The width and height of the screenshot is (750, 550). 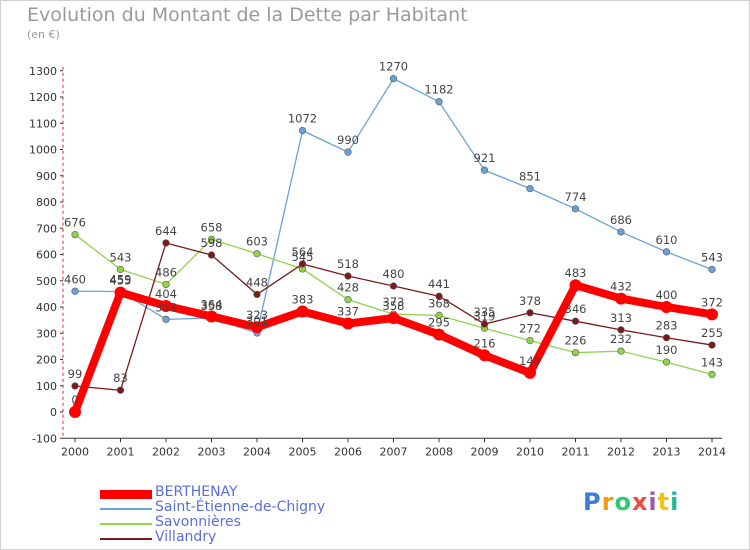 I want to click on data-label-saint-etienne-de-chigny: 301, so click(x=257, y=321).